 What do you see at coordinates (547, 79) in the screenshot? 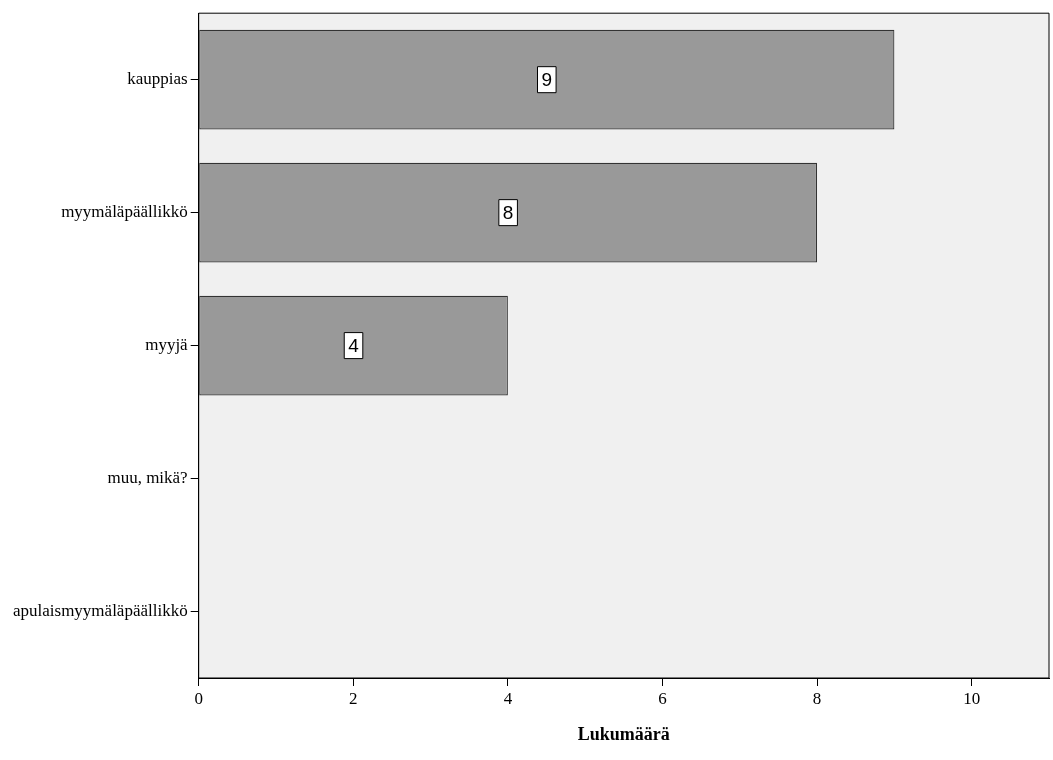
I see `data-label: 9` at bounding box center [547, 79].